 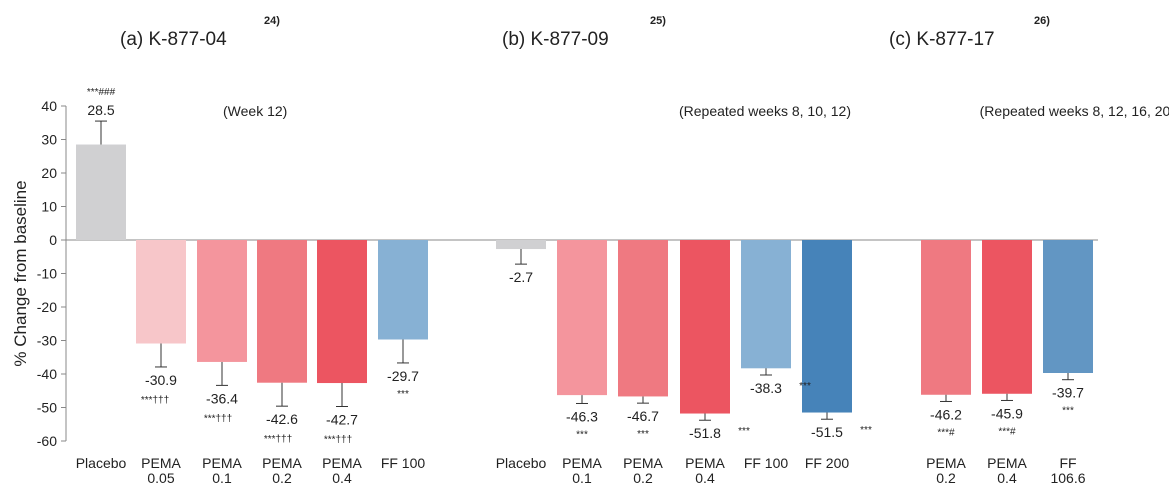 I want to click on data-label: 28.5, so click(x=100, y=110).